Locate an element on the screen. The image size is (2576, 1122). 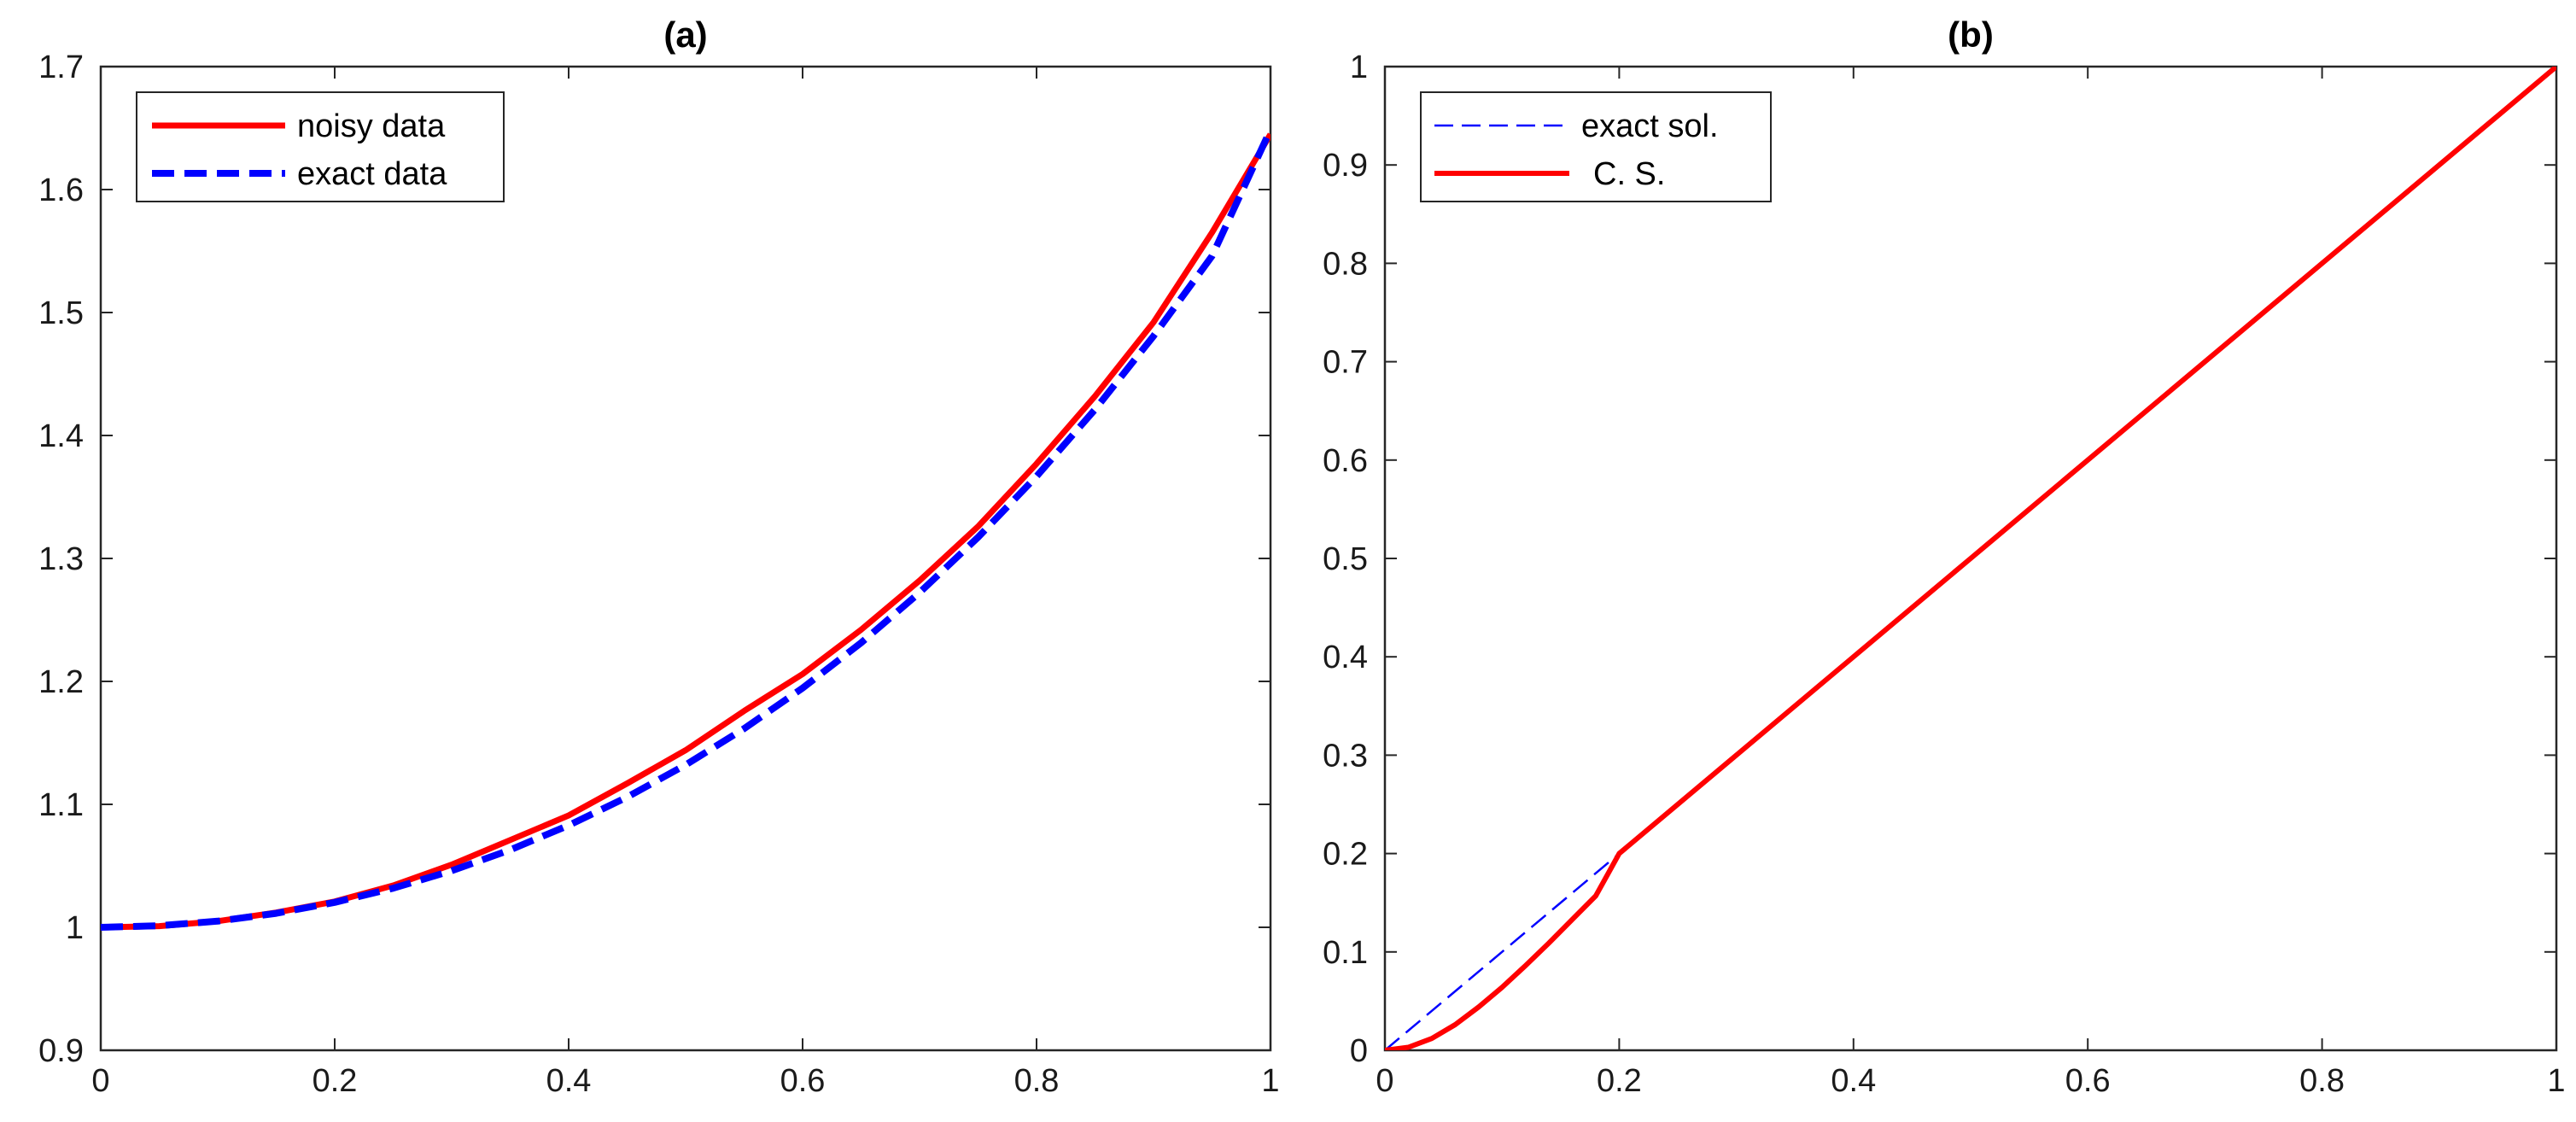
chart-title-b: (b) is located at coordinates (1971, 35).